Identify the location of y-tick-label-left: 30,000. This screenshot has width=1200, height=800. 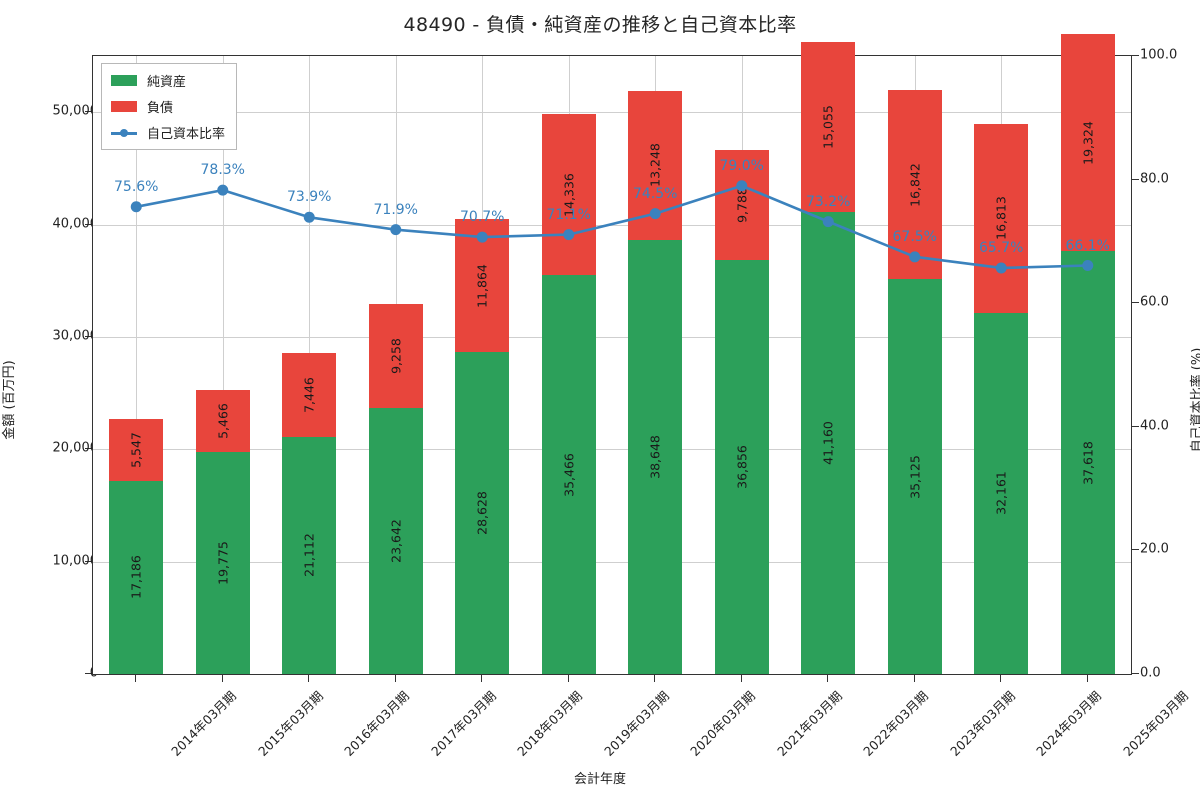
(75, 336).